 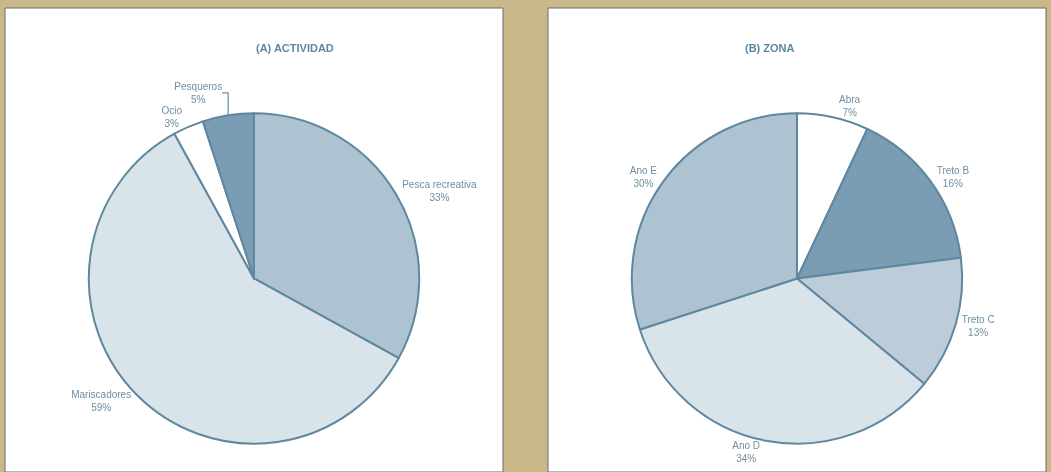 I want to click on slice-label: Mariscadores, so click(x=101, y=395).